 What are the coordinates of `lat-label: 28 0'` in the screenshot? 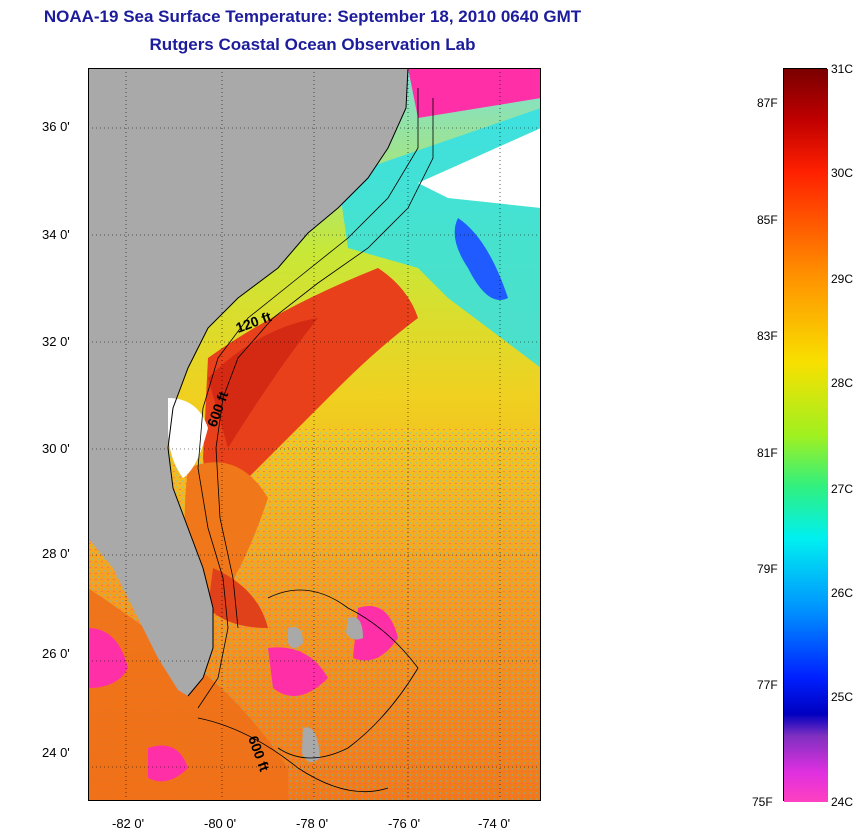 It's located at (56, 553).